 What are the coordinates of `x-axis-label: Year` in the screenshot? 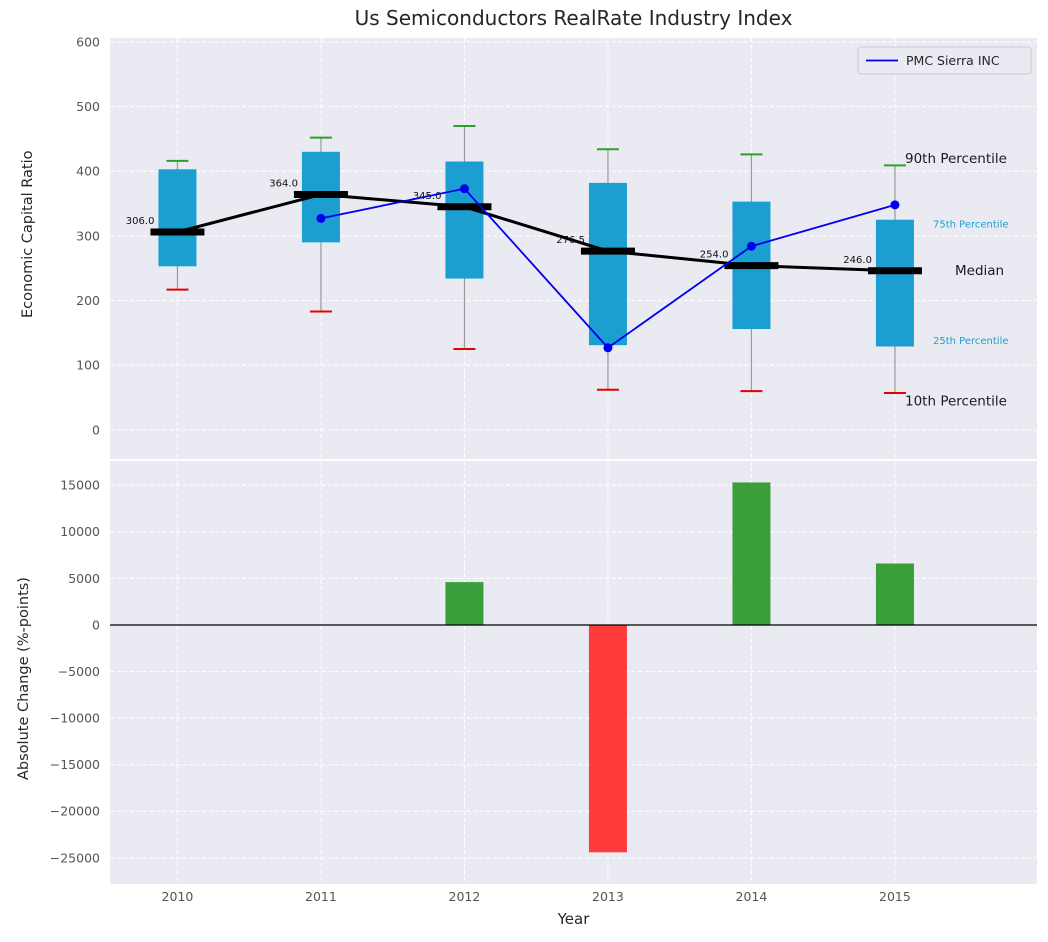 It's located at (573, 919).